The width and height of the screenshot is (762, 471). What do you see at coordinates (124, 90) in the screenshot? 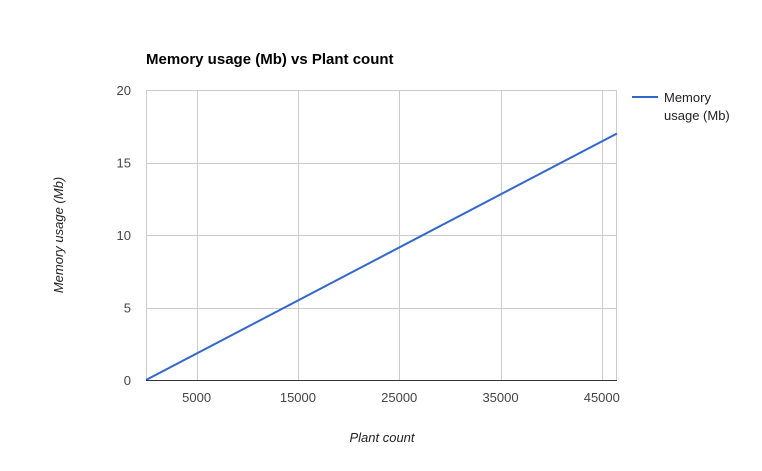
I see `y-tick-label-20: 20` at bounding box center [124, 90].